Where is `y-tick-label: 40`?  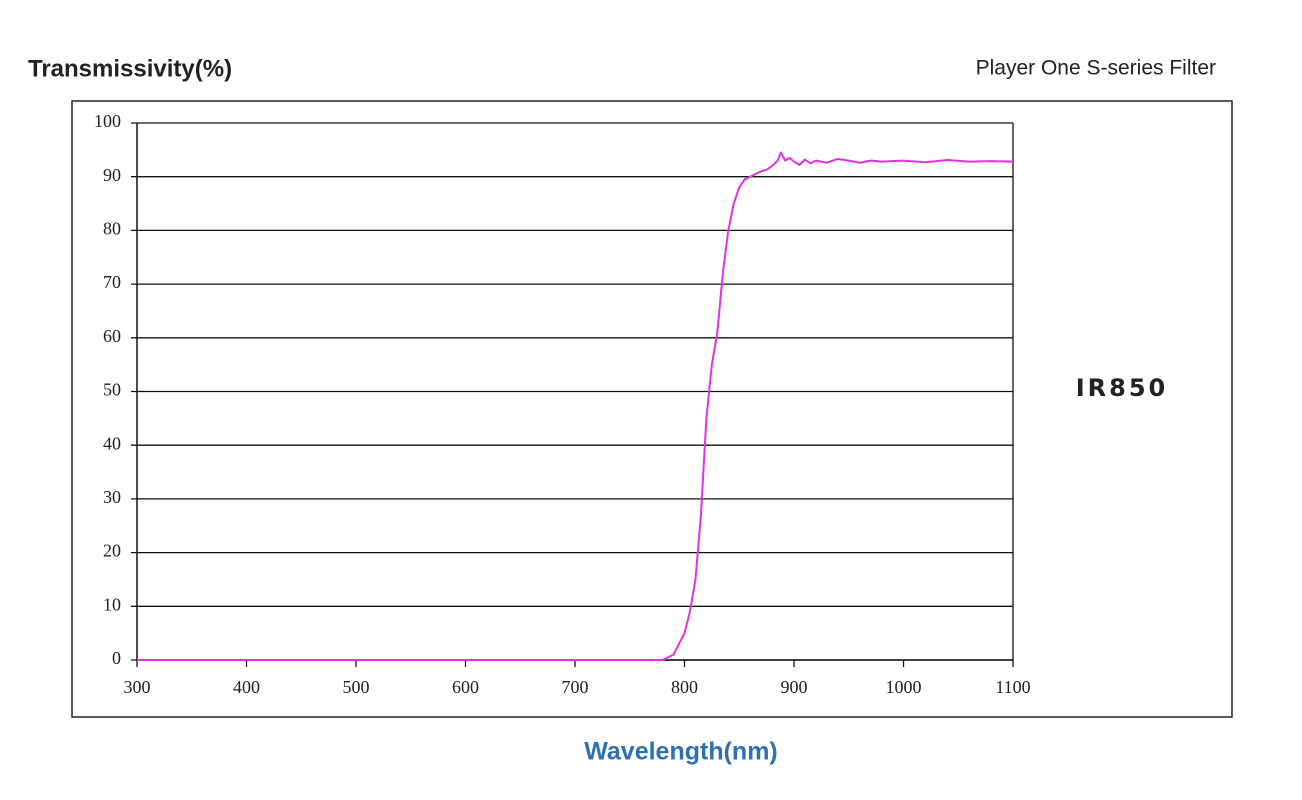 y-tick-label: 40 is located at coordinates (112, 443).